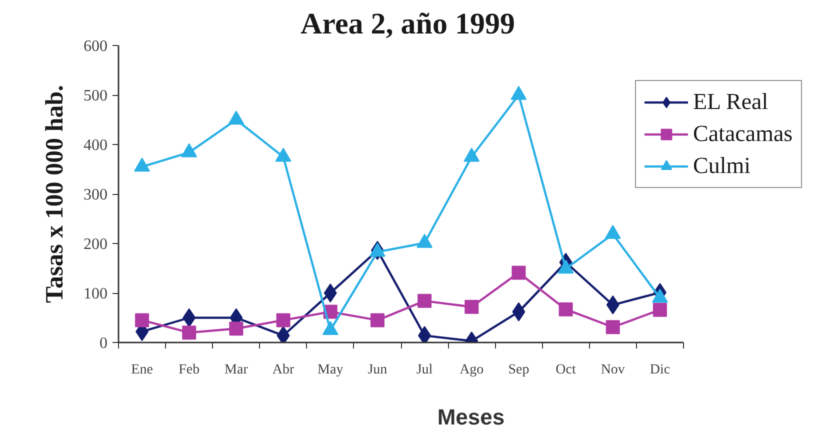 The image size is (827, 435). What do you see at coordinates (96, 195) in the screenshot?
I see `y-tick-label: 300` at bounding box center [96, 195].